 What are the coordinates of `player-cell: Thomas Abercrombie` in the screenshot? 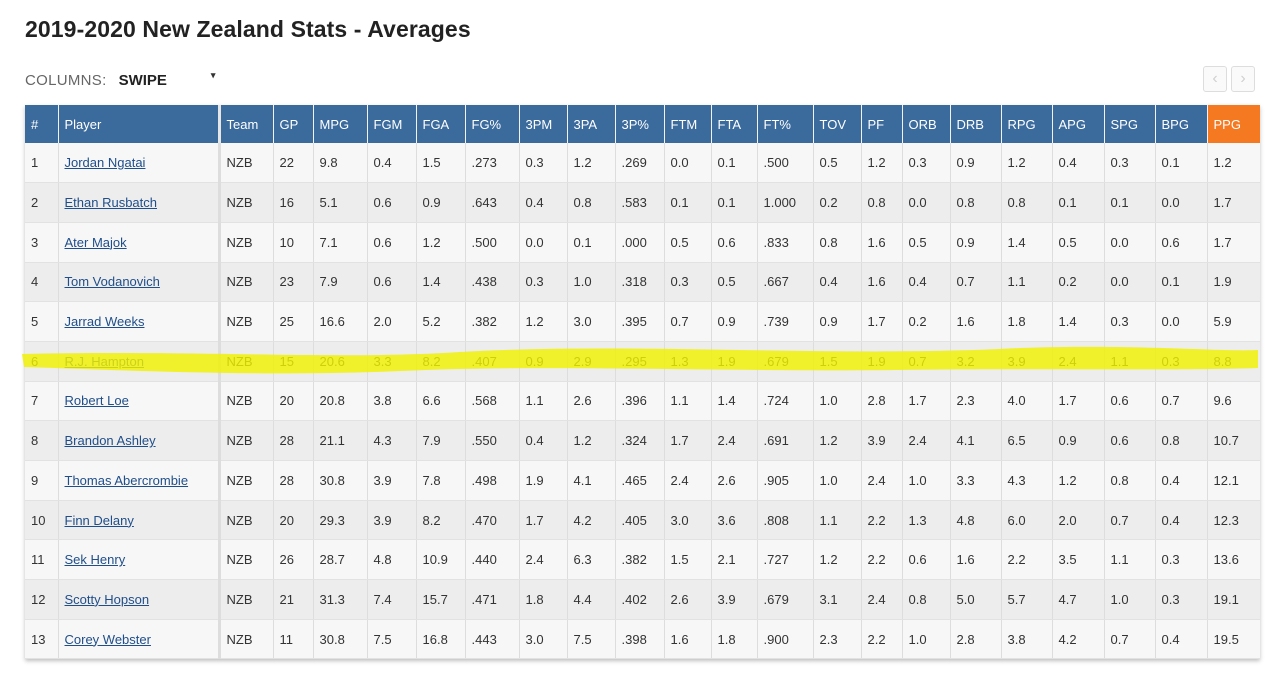 It's located at (139, 480).